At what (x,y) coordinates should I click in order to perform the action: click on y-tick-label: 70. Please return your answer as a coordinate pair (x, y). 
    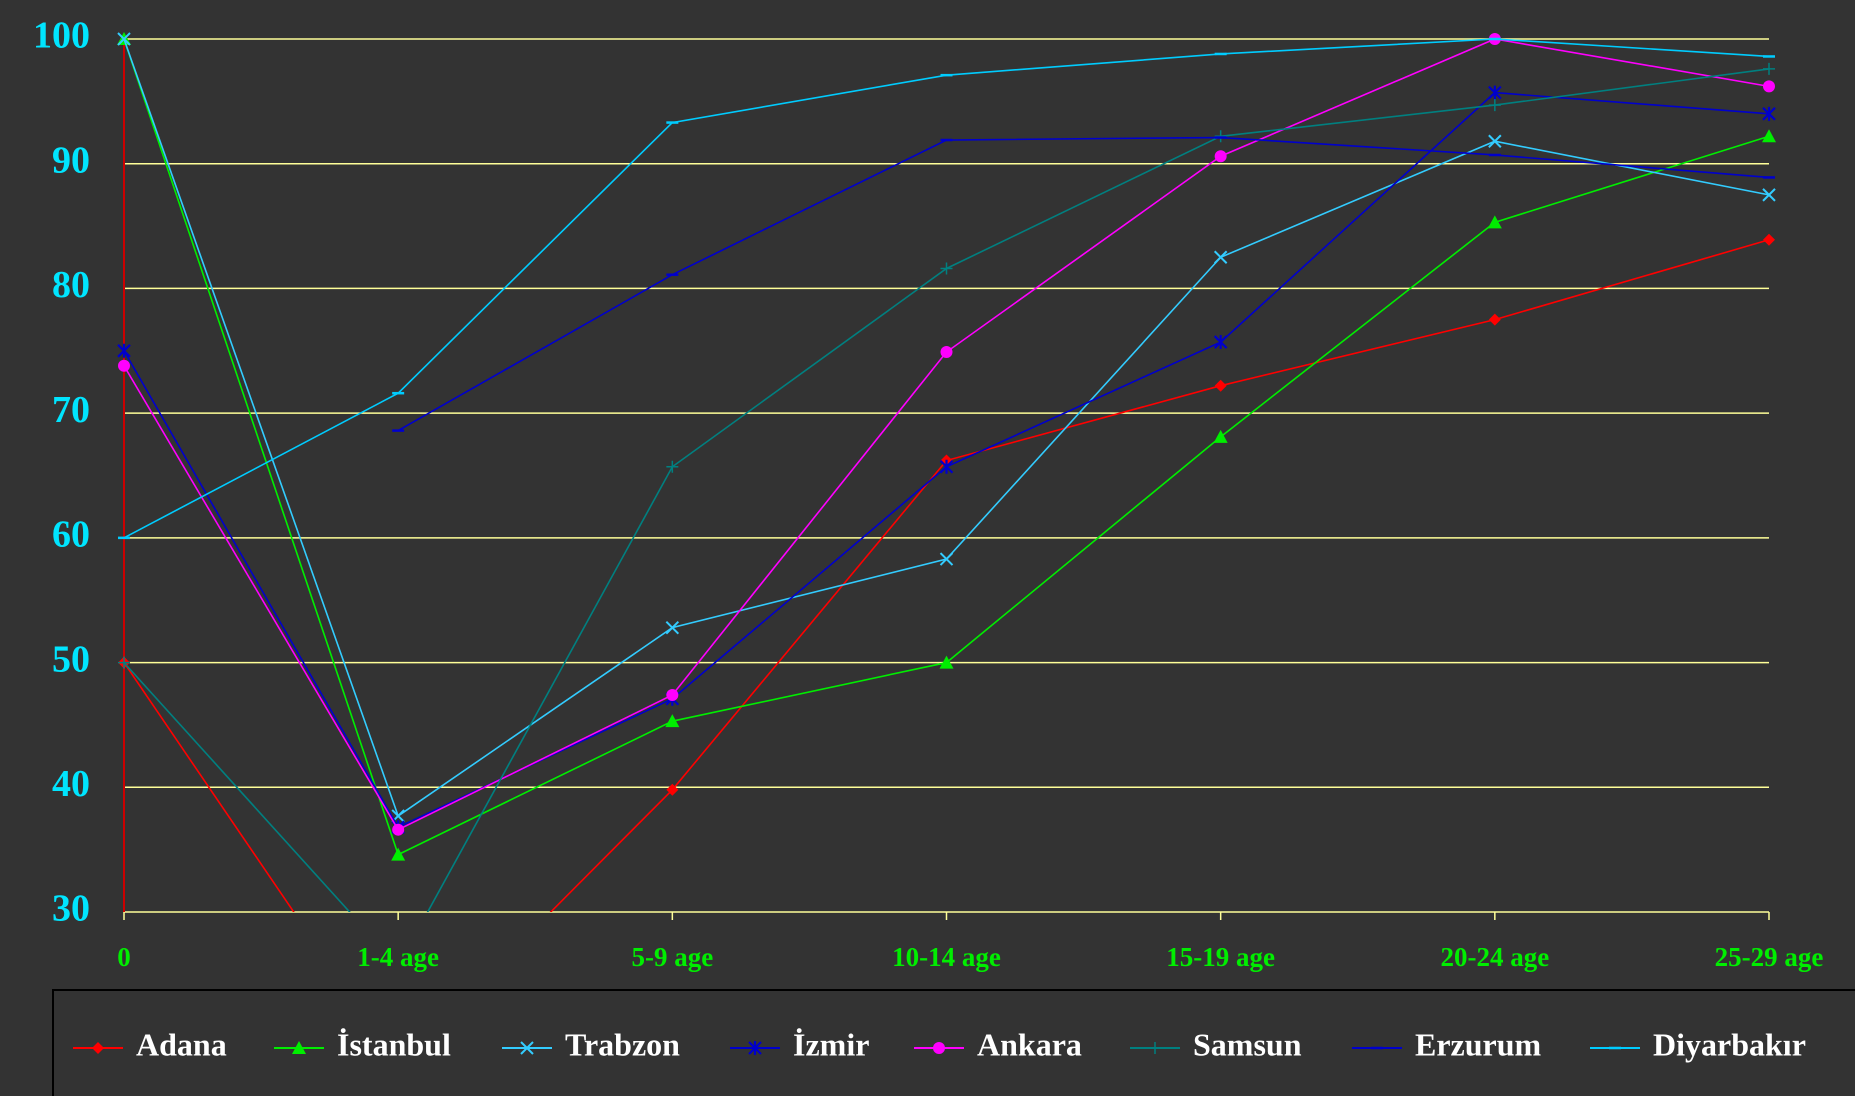
    Looking at the image, I should click on (71, 410).